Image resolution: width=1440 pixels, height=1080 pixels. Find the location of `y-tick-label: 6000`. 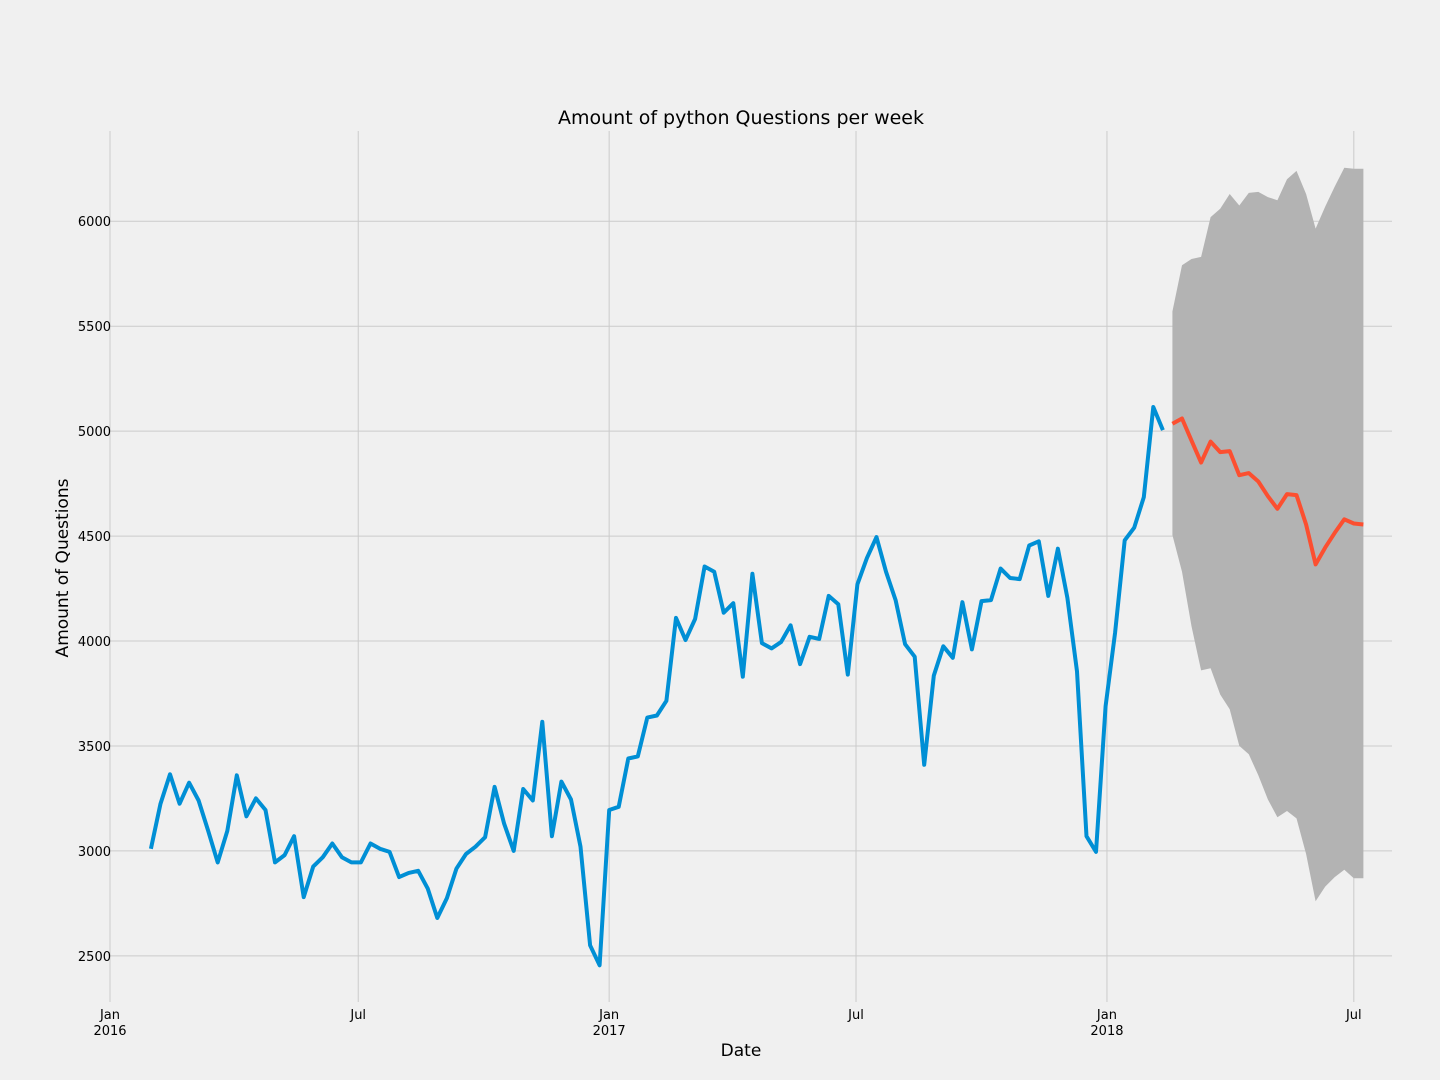

y-tick-label: 6000 is located at coordinates (94, 222).